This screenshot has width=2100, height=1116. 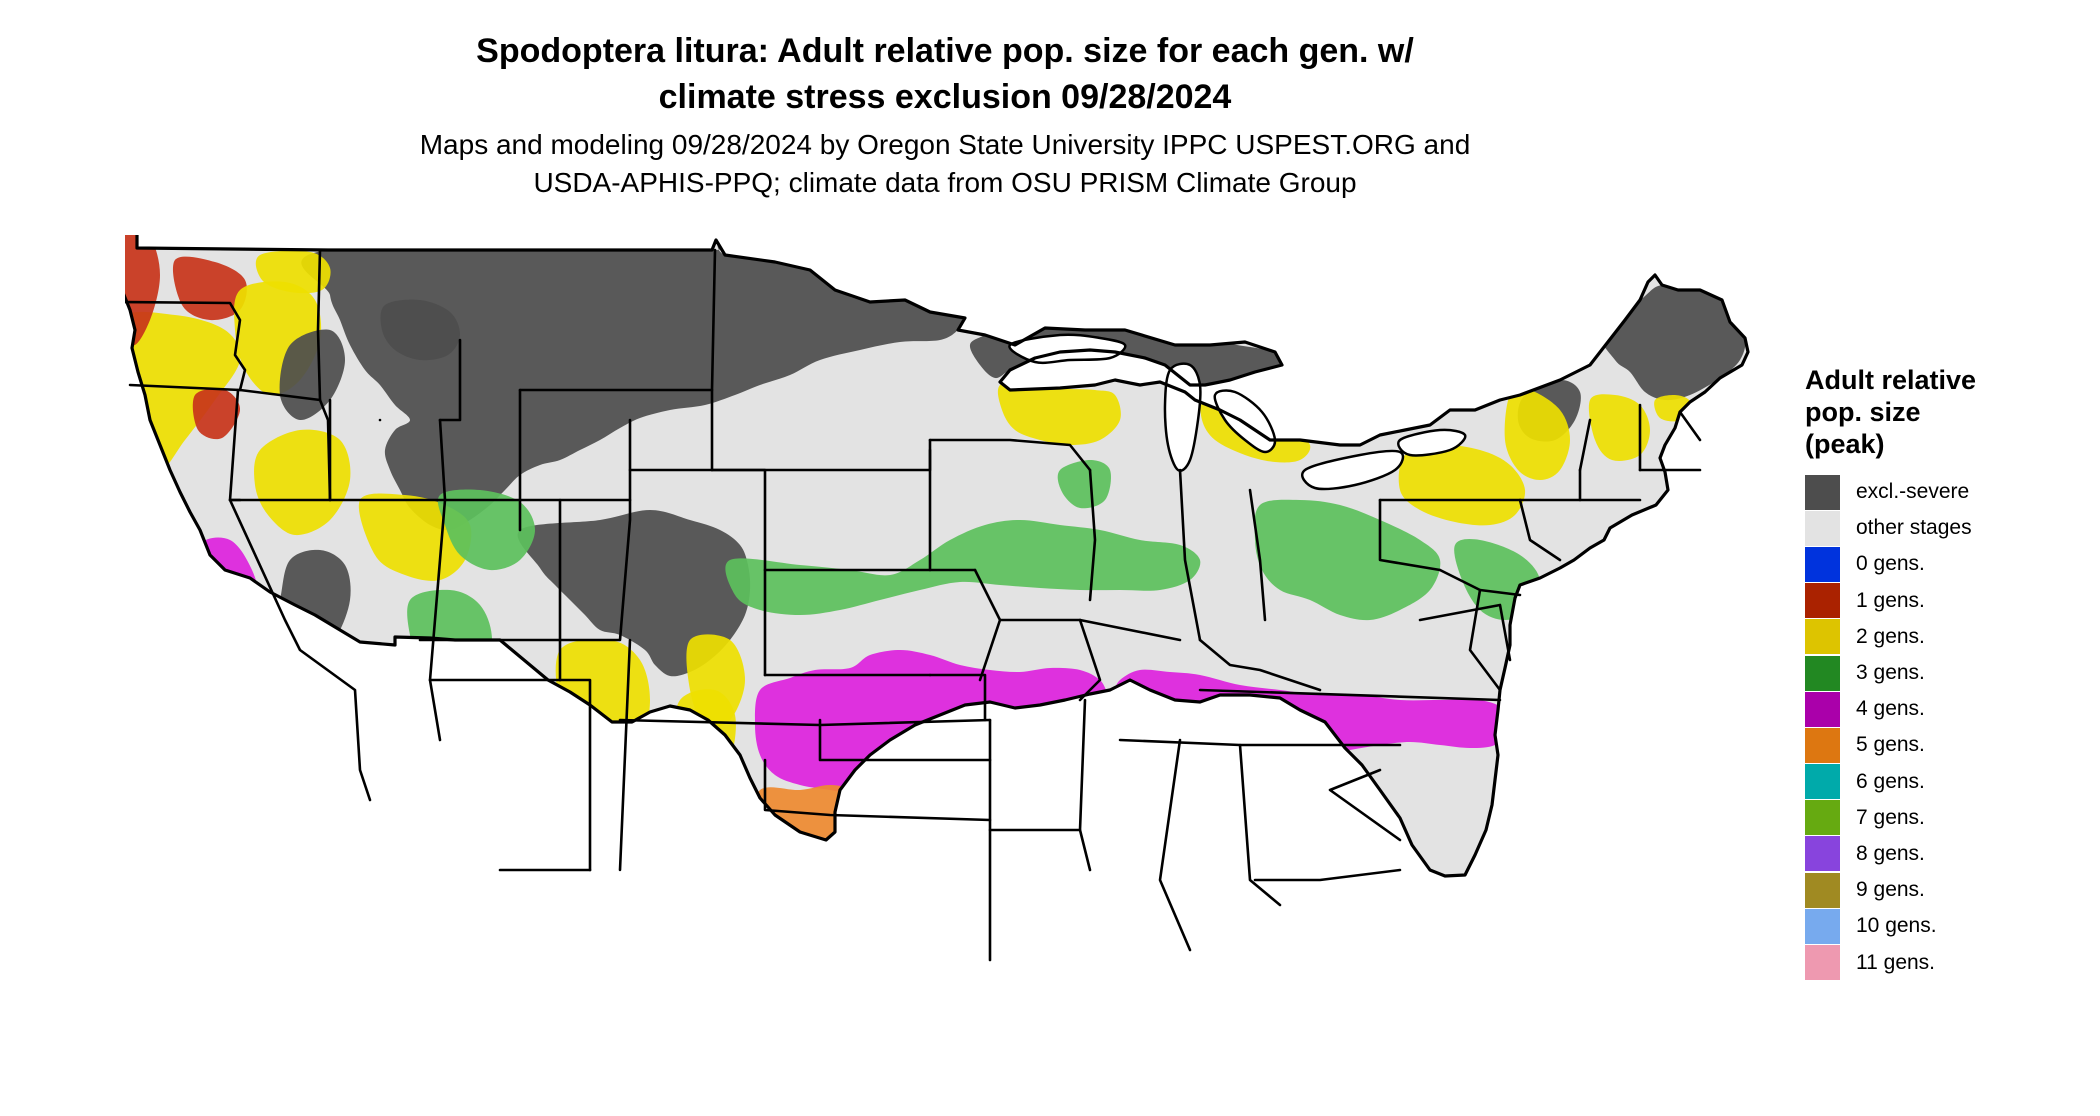 I want to click on legend-item: 5 gens., so click(x=1945, y=745).